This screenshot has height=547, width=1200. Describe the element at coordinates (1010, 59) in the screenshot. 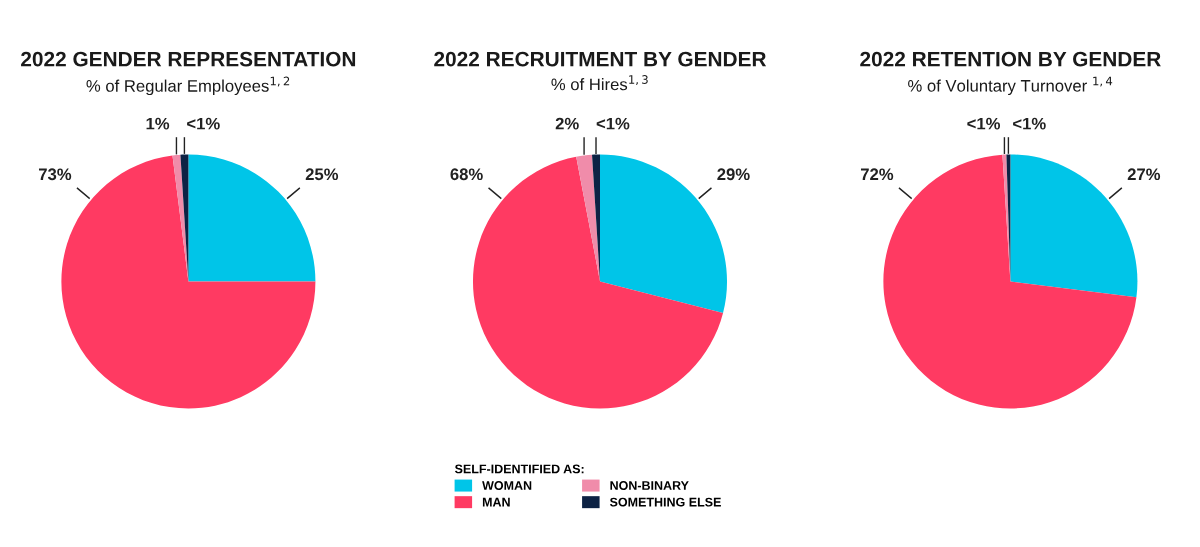

I see `chart-title: 2022 RETENTION BY GENDER` at that location.